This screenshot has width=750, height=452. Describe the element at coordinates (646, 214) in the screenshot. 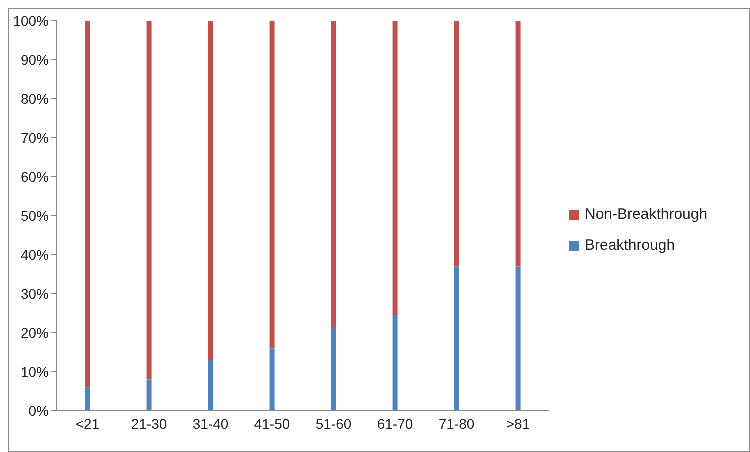

I see `legend-label: Non-Breakthrough` at that location.